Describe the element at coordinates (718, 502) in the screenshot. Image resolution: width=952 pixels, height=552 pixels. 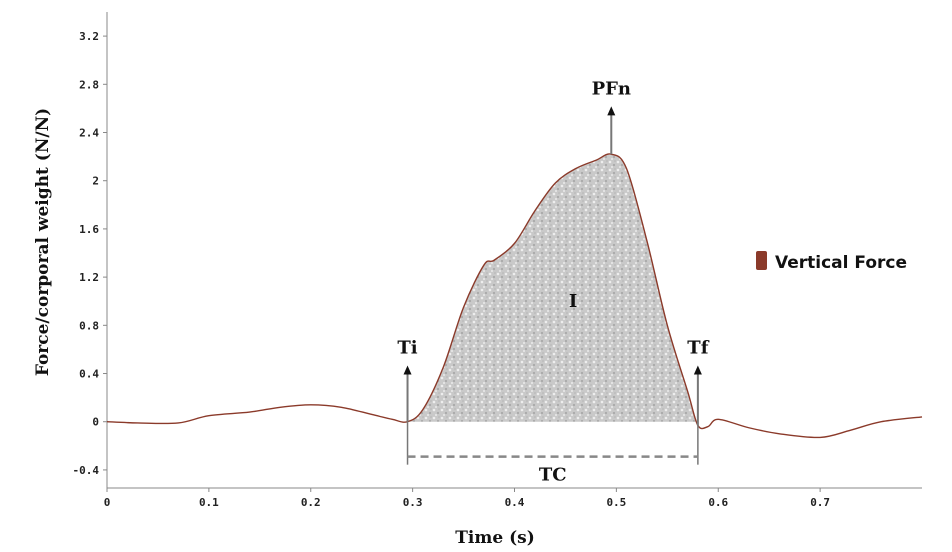
I see `x-tick-label: 0.6` at that location.